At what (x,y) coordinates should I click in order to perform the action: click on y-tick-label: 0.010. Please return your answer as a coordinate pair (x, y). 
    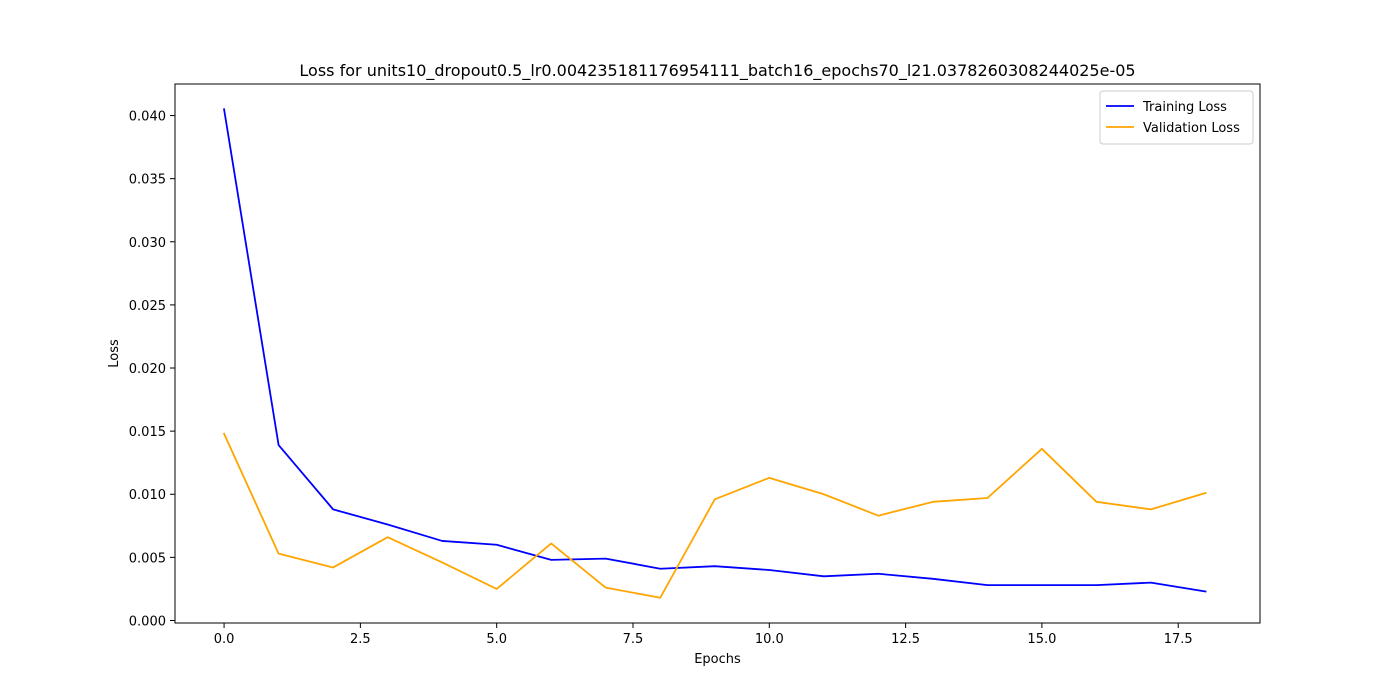
    Looking at the image, I should click on (147, 495).